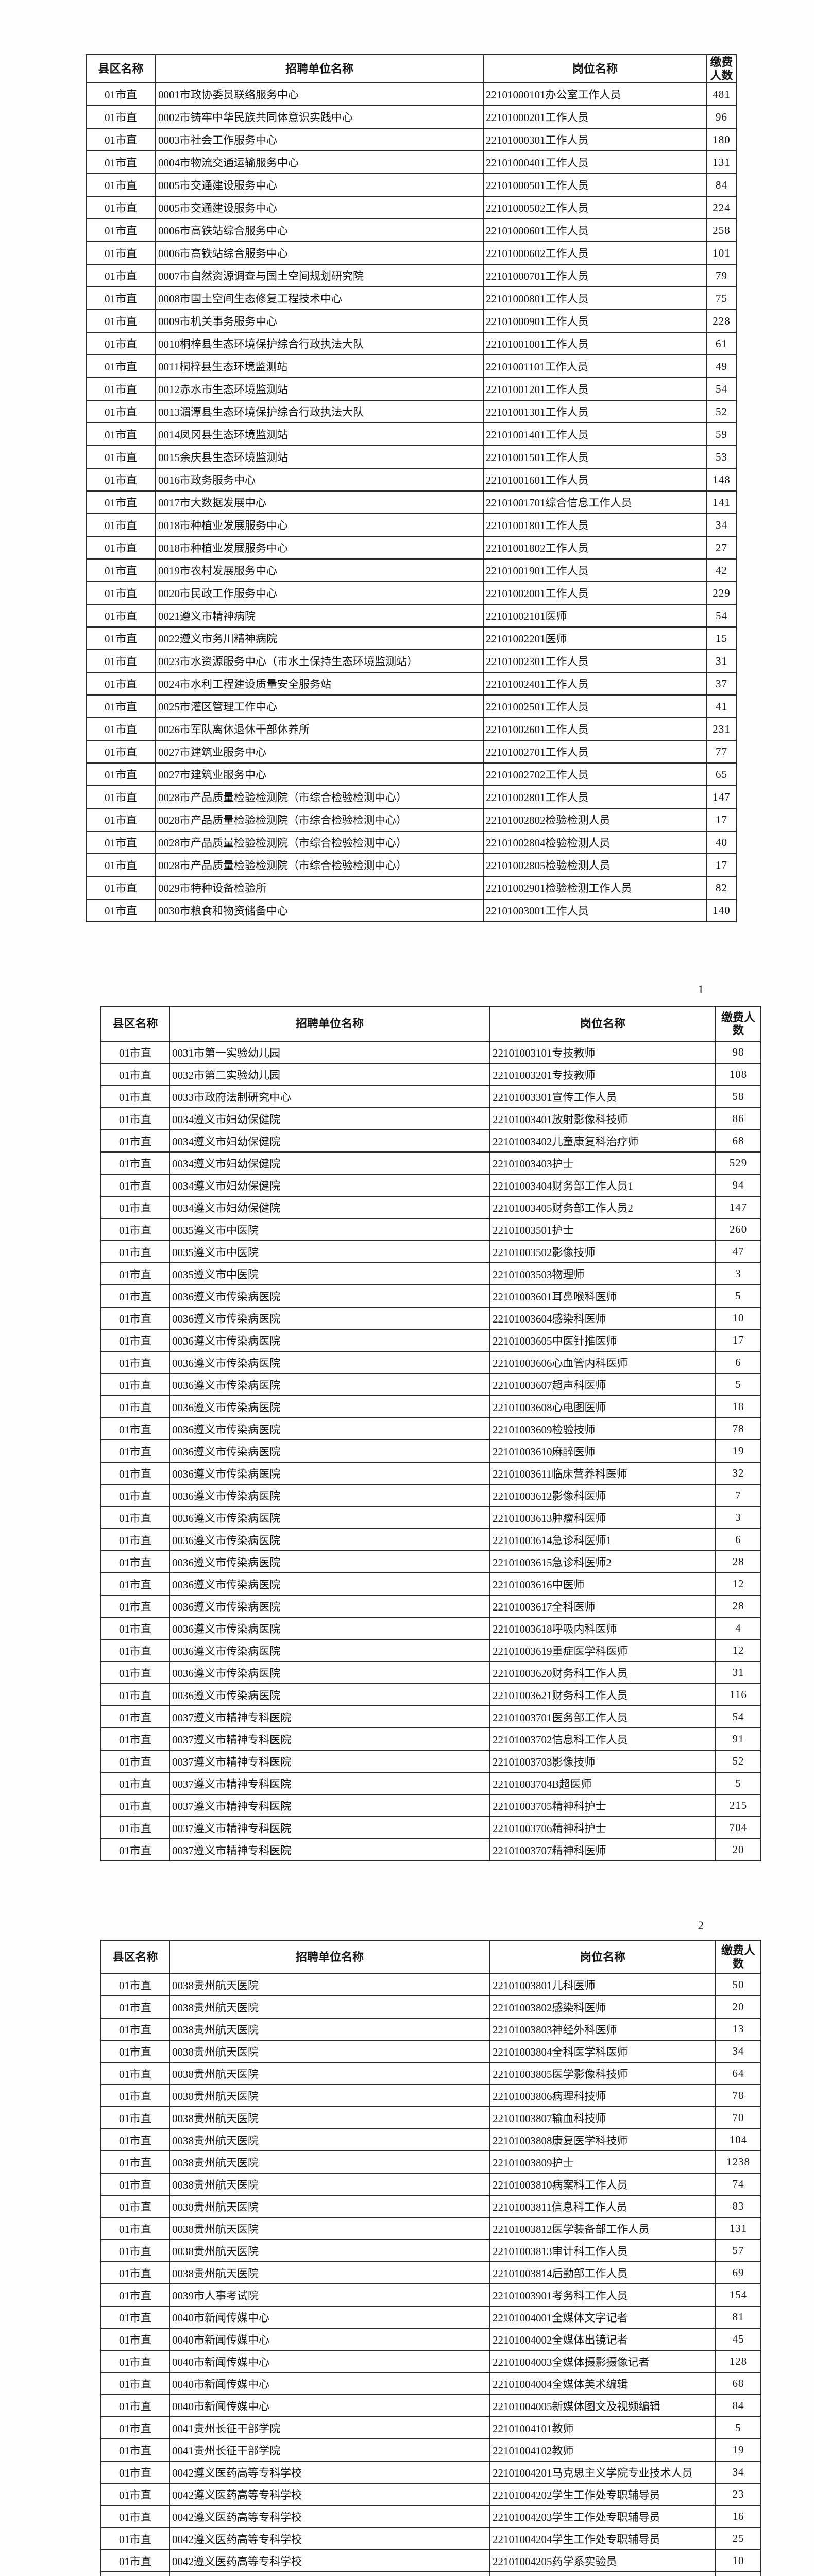 This screenshot has height=2576, width=814. What do you see at coordinates (430, 1428) in the screenshot?
I see `table-row: 01市直 0036遵义市传染病医院 22101003609检验技师 78` at bounding box center [430, 1428].